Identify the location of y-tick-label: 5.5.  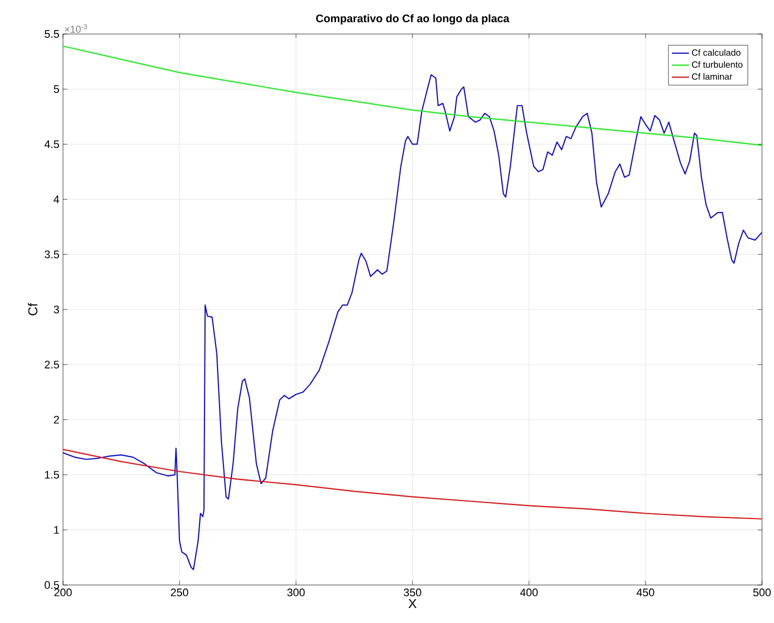
(52, 34).